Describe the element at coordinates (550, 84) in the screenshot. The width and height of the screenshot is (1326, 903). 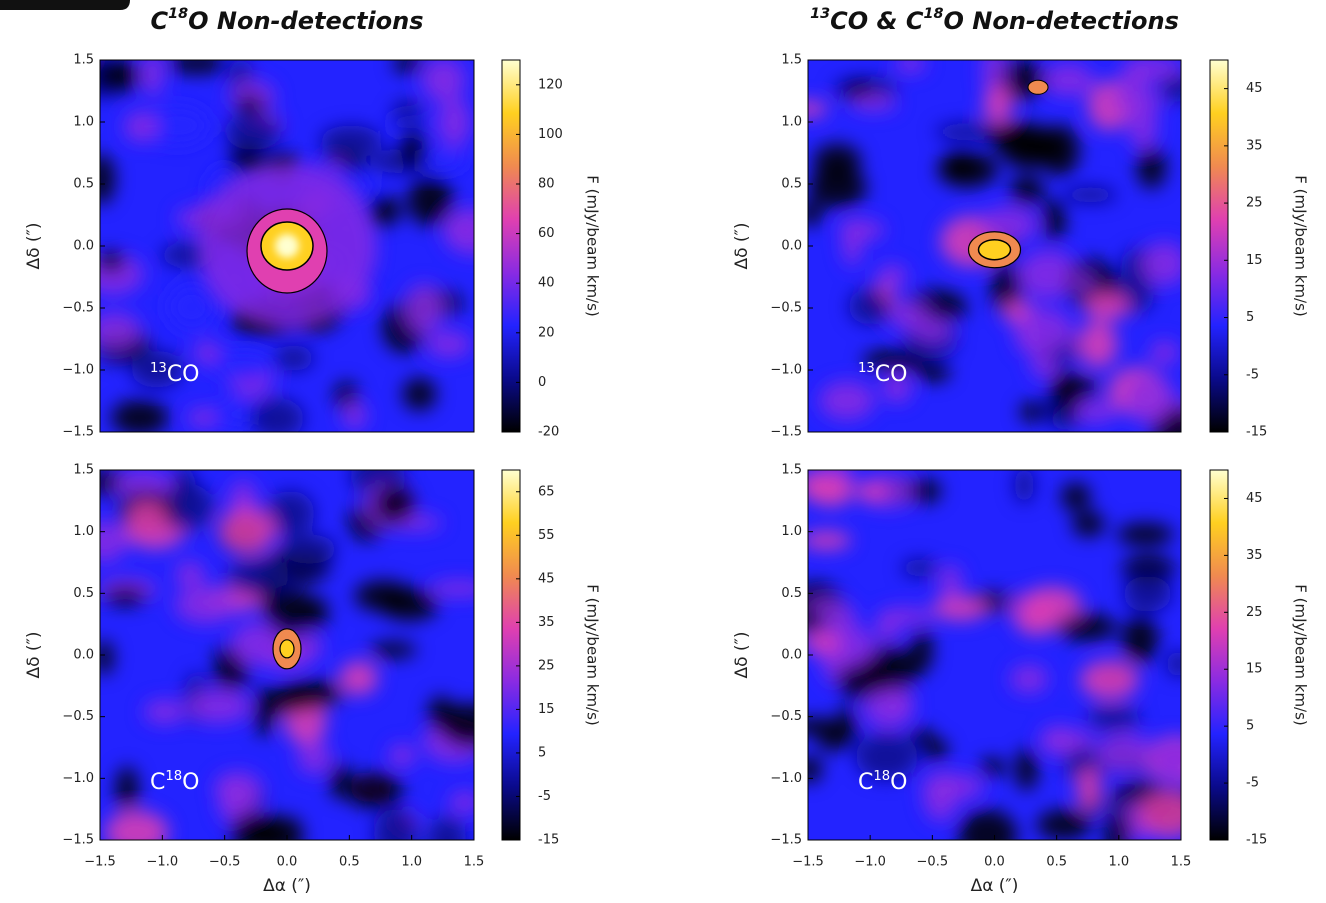
I see `colorbar-tick-label: 120` at that location.